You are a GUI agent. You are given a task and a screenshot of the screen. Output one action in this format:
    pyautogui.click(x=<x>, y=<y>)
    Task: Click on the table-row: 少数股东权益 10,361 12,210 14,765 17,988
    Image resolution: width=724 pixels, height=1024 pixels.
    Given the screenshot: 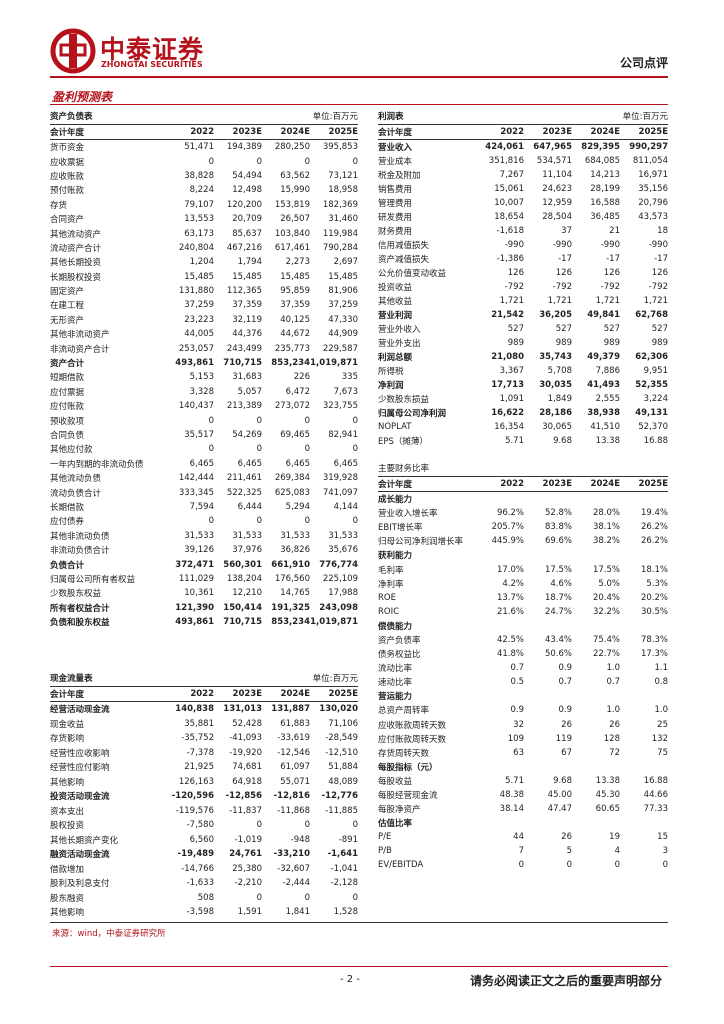 What is the action you would take?
    pyautogui.click(x=204, y=593)
    